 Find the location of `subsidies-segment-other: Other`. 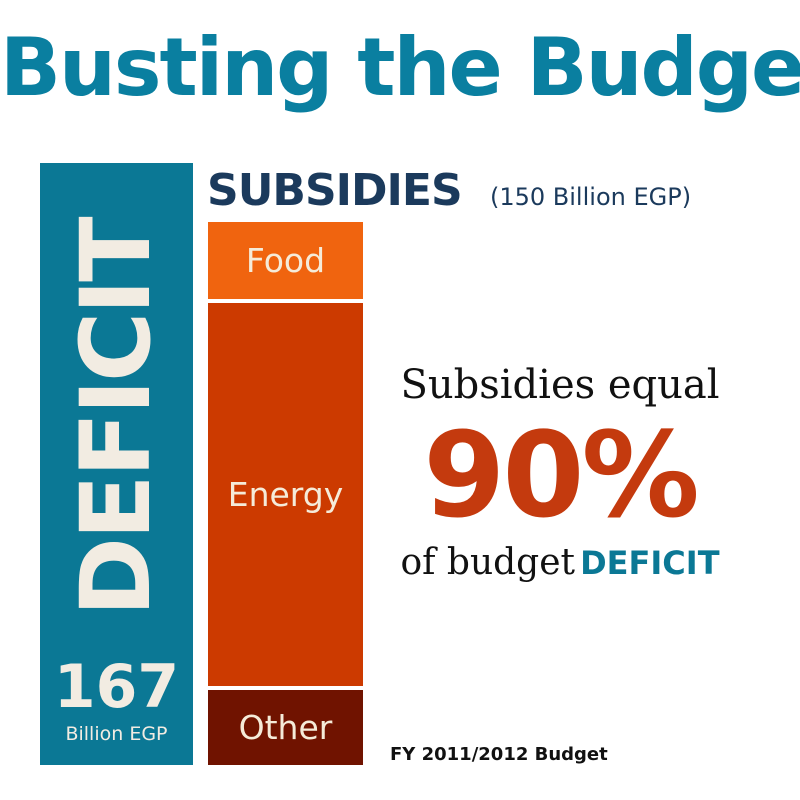

subsidies-segment-other: Other is located at coordinates (285, 727).